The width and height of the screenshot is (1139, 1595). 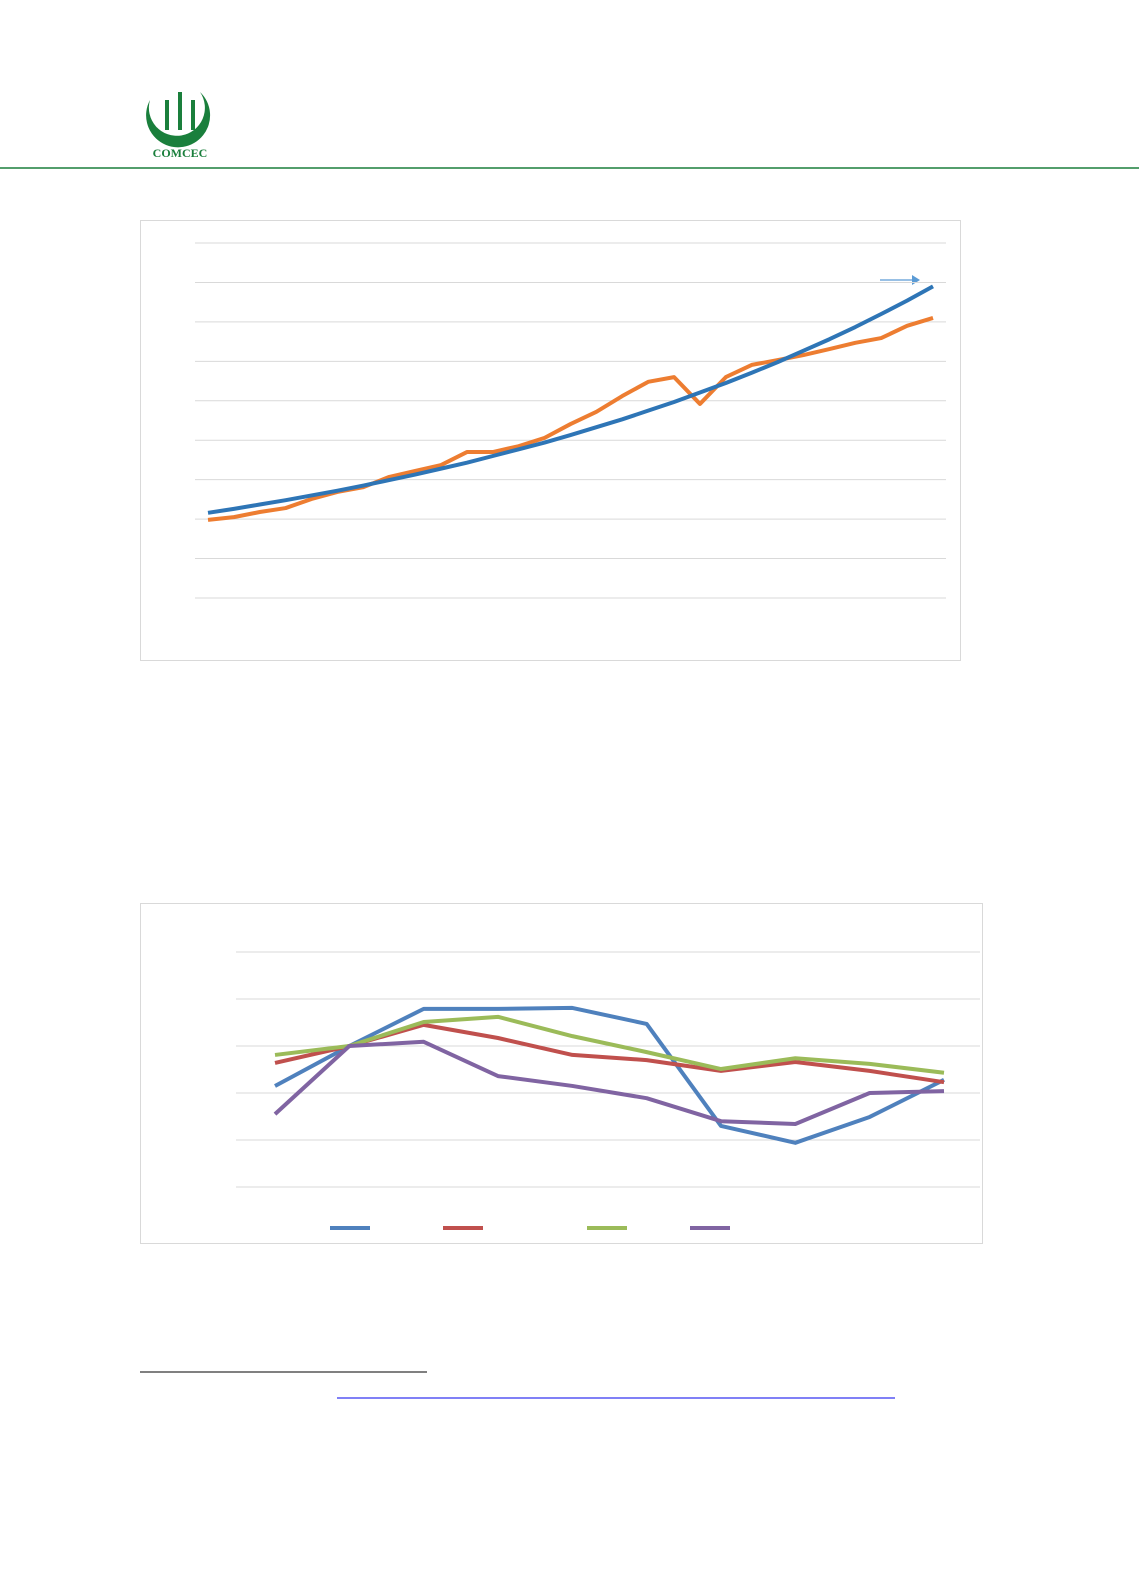 I want to click on logo-crescent, so click(x=178, y=120).